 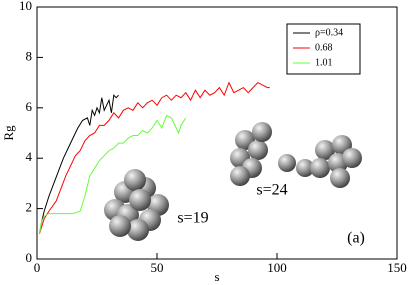 What do you see at coordinates (356, 238) in the screenshot?
I see `annotation: (a)` at bounding box center [356, 238].